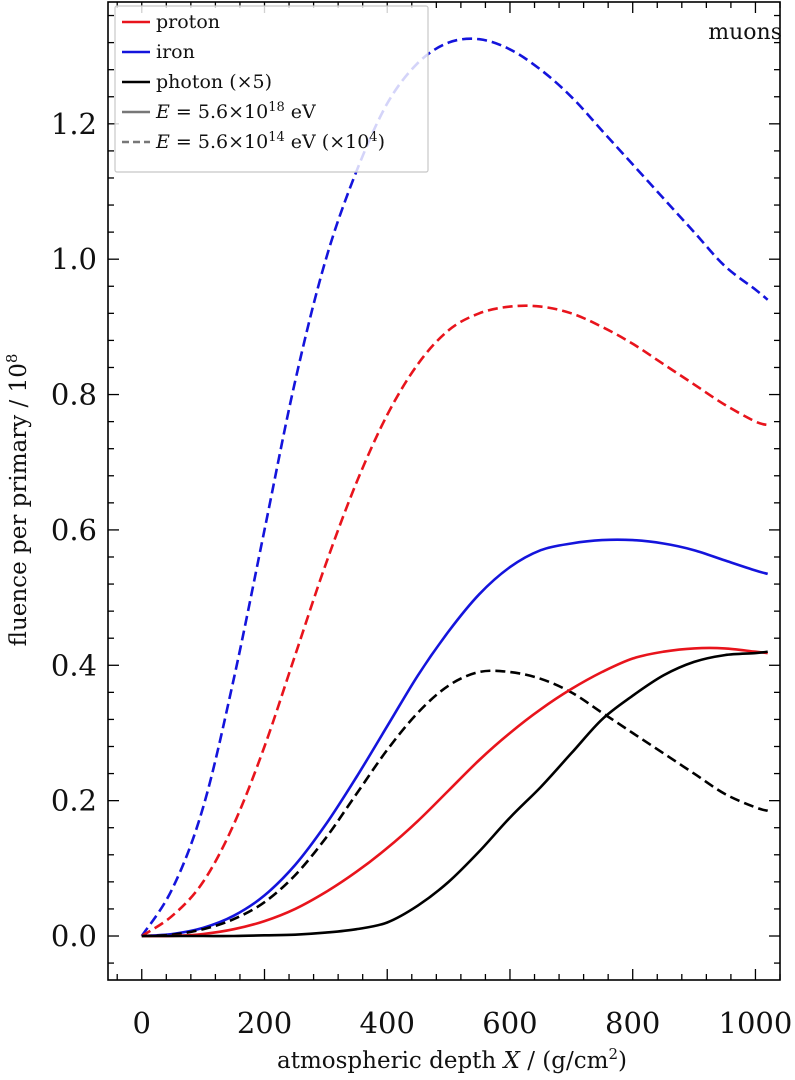  I want to click on x-axis-label: atmospheric depth X / (g/cm2), so click(452, 1059).